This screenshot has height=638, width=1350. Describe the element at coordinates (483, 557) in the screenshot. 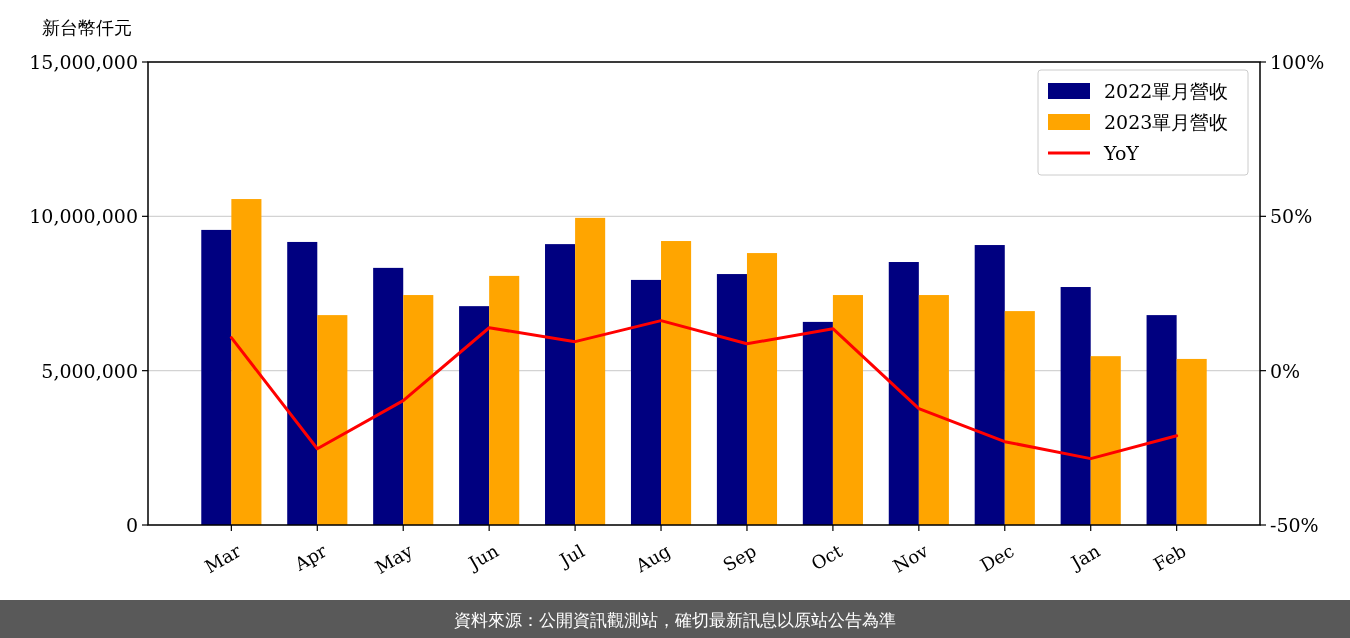

I see `x-tick-label: Jun` at that location.